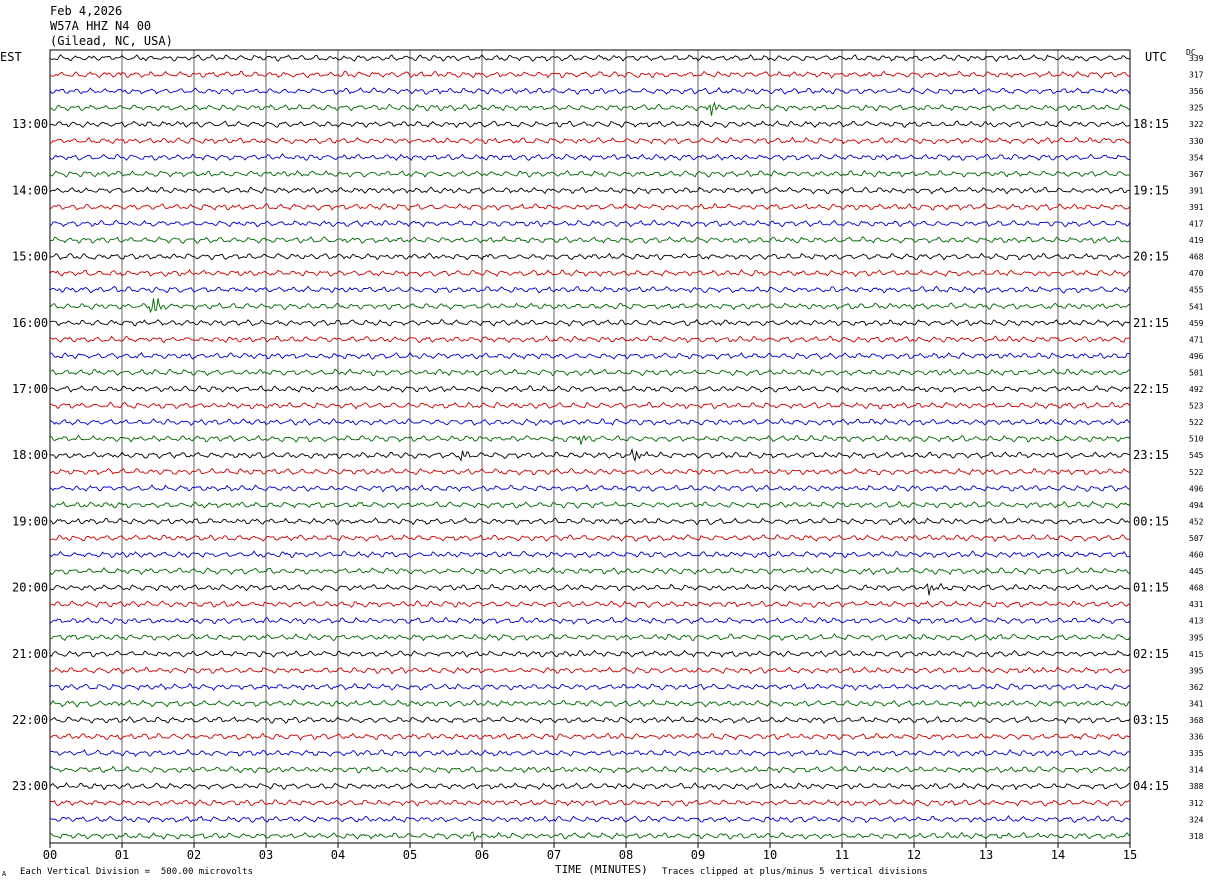 The image size is (1210, 886). What do you see at coordinates (554, 855) in the screenshot?
I see `x-tick-label-07: 07` at bounding box center [554, 855].